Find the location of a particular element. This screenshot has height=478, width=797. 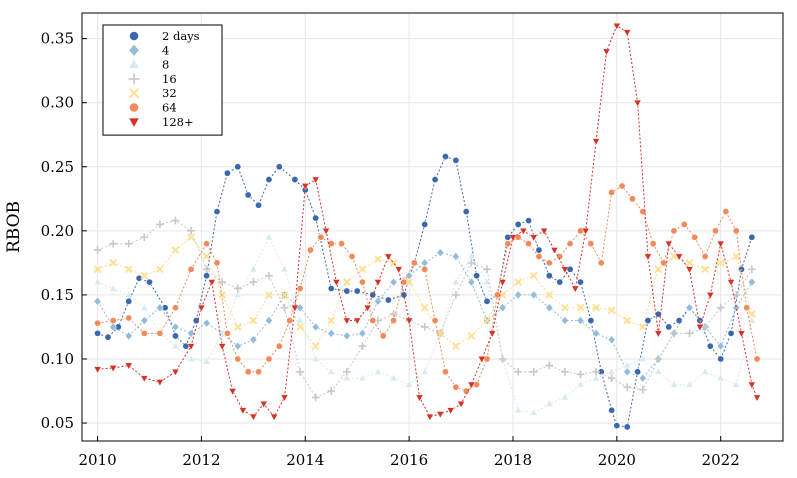

y-tick-label: 0.10 is located at coordinates (57, 359).